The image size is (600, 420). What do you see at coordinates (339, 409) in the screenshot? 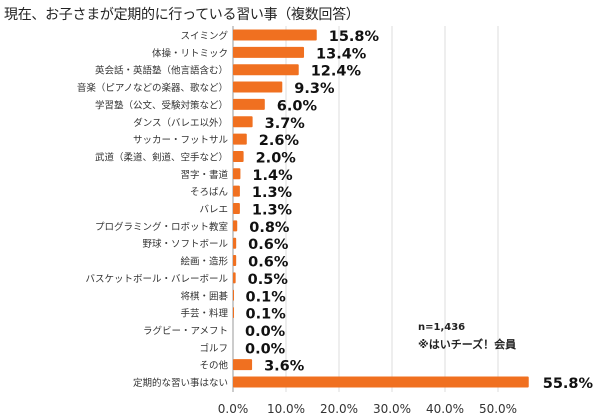
I see `x-tick-label: 20.0%` at bounding box center [339, 409].